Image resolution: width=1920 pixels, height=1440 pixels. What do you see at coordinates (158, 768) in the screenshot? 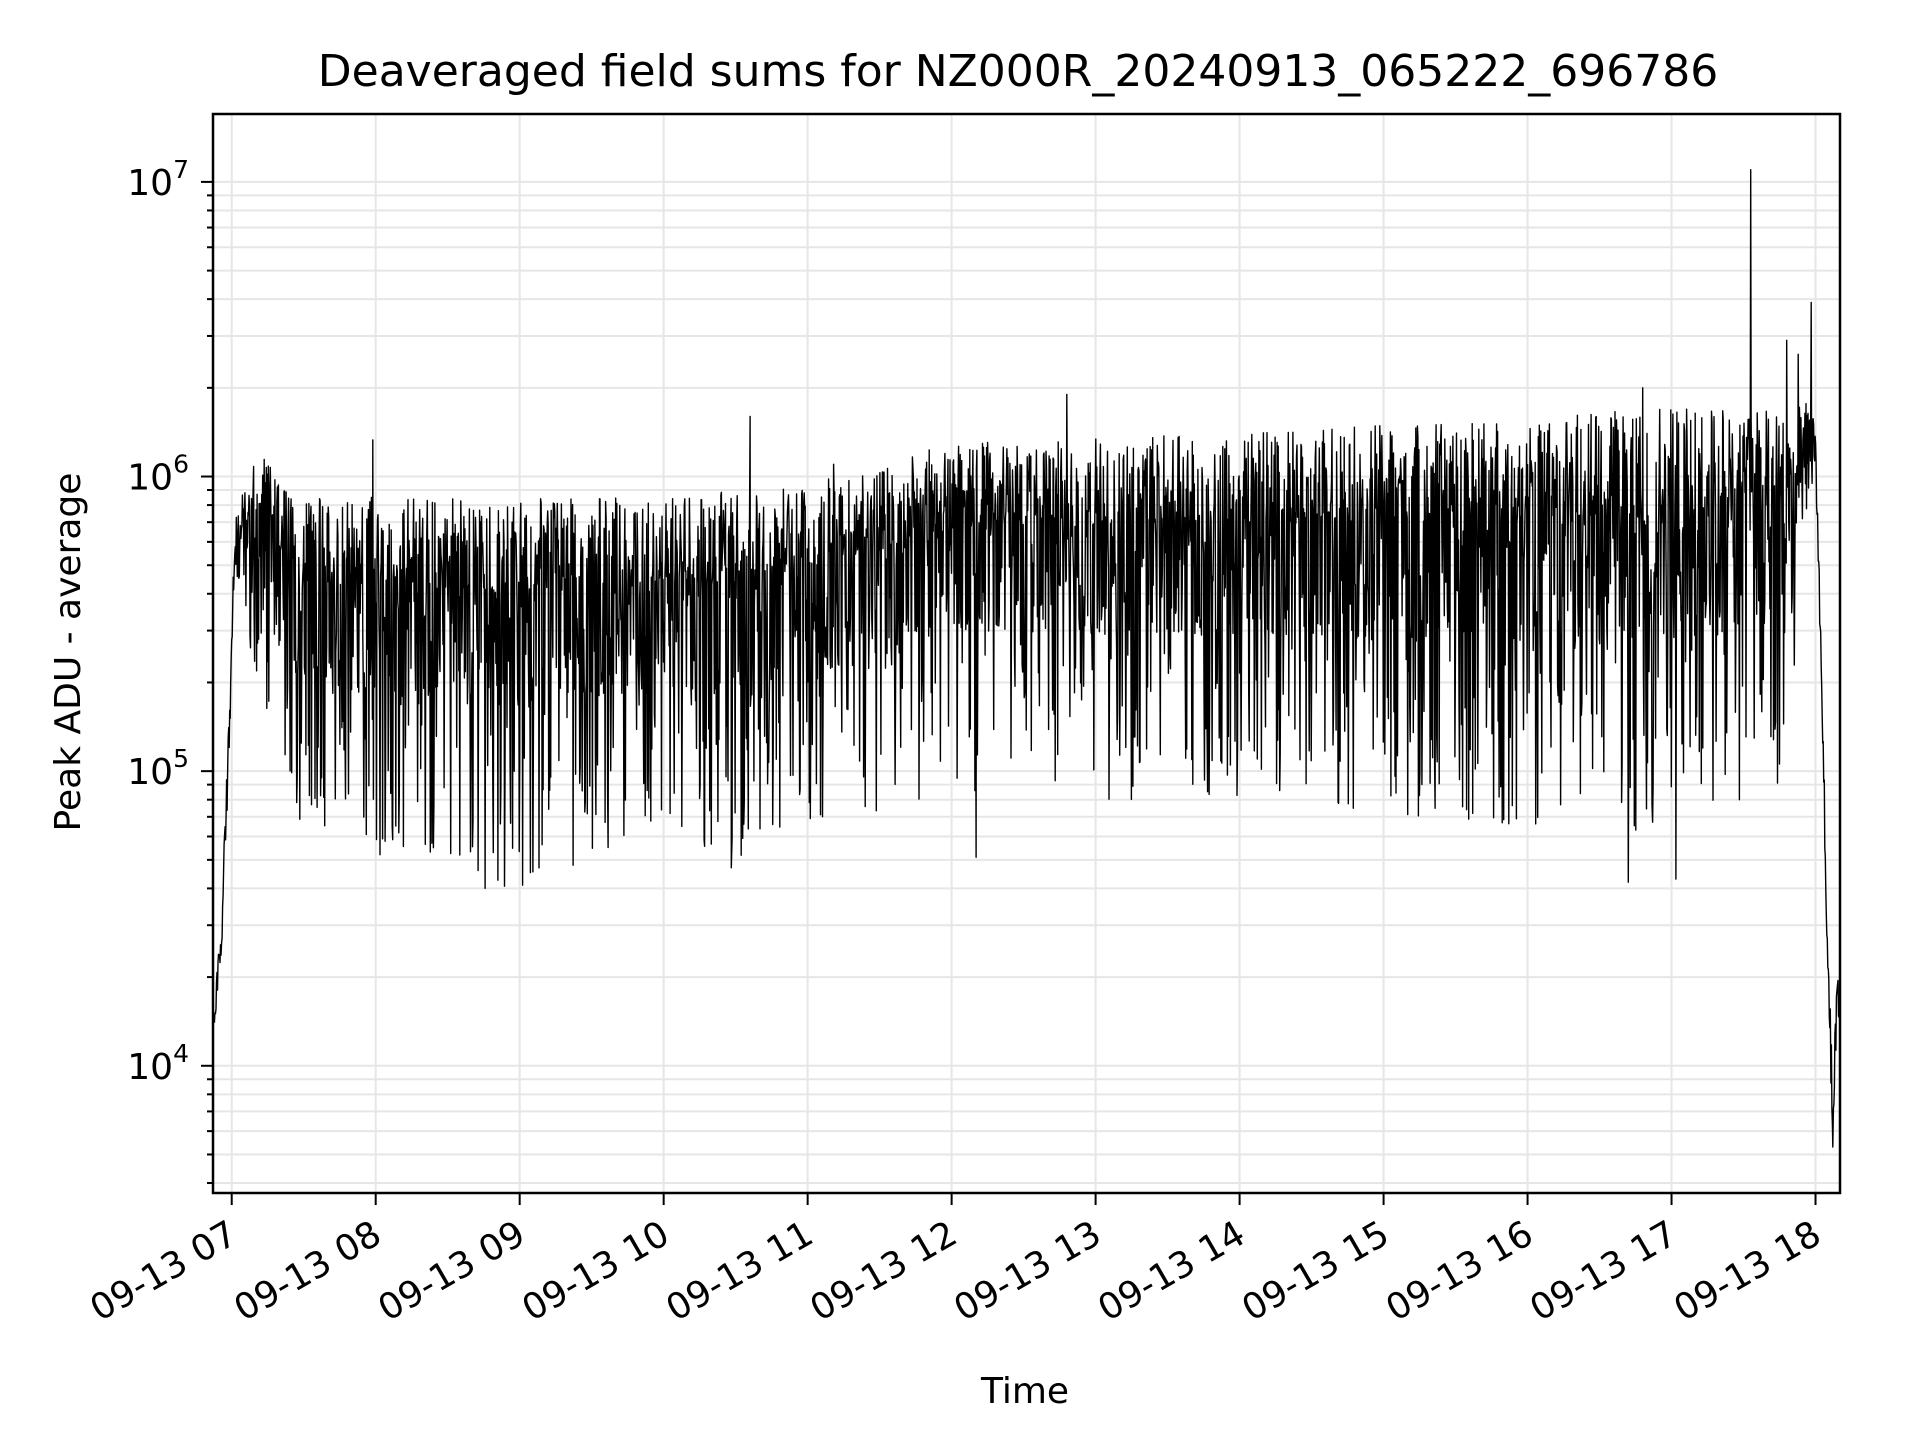
I see `y-tick-label: 10⁵` at bounding box center [158, 768].